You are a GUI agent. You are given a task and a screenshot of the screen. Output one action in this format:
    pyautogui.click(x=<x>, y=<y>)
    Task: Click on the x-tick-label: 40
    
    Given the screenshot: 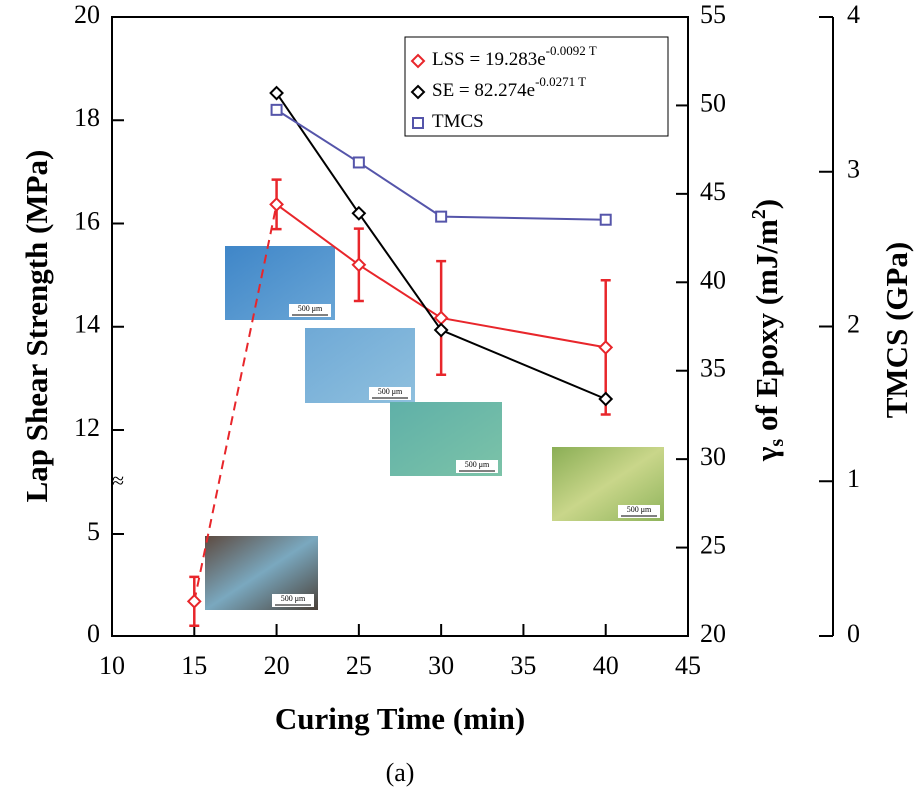 What is the action you would take?
    pyautogui.click(x=606, y=665)
    